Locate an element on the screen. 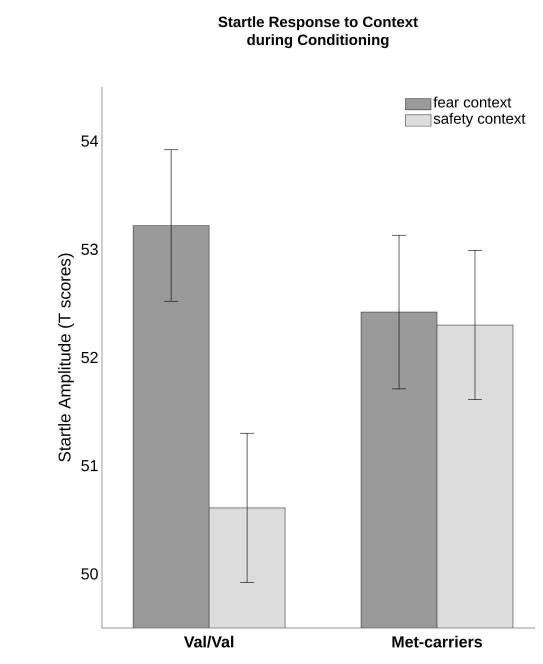  legend-label: safety context is located at coordinates (480, 119).